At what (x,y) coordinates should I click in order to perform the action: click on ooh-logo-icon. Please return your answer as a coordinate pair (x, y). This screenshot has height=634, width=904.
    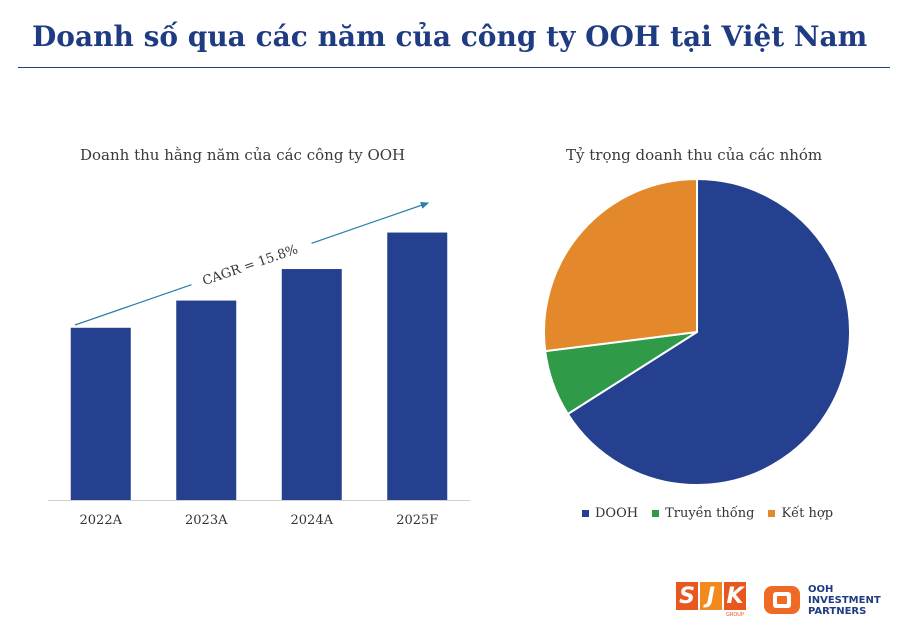
    Looking at the image, I should click on (782, 600).